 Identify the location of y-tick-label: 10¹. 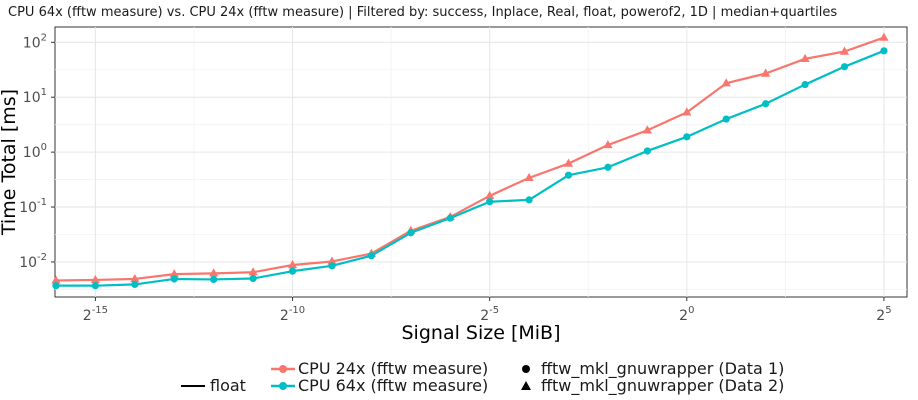
(35, 96).